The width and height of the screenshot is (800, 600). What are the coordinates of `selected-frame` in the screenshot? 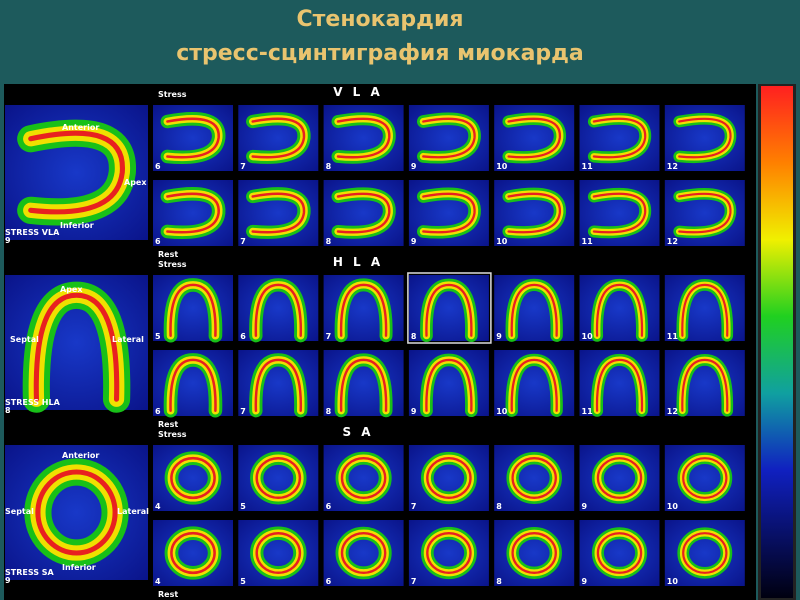 It's located at (449, 308).